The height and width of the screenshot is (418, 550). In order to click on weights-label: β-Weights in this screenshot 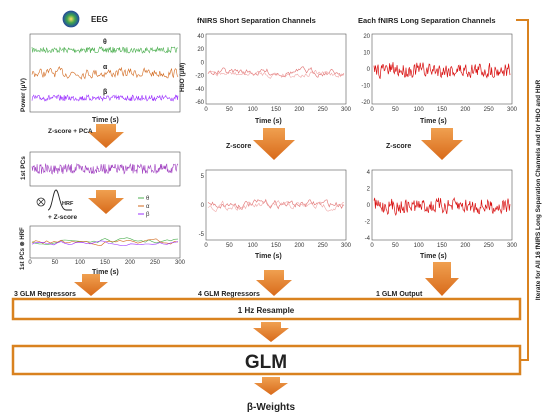, I will do `click(271, 407)`.